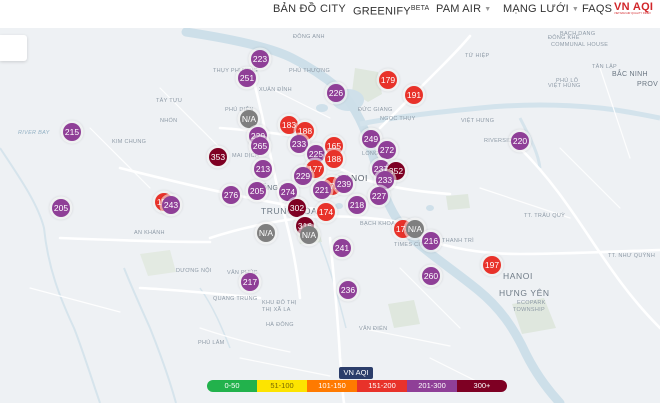  What do you see at coordinates (492, 265) in the screenshot?
I see `aqi-marker: 197` at bounding box center [492, 265].